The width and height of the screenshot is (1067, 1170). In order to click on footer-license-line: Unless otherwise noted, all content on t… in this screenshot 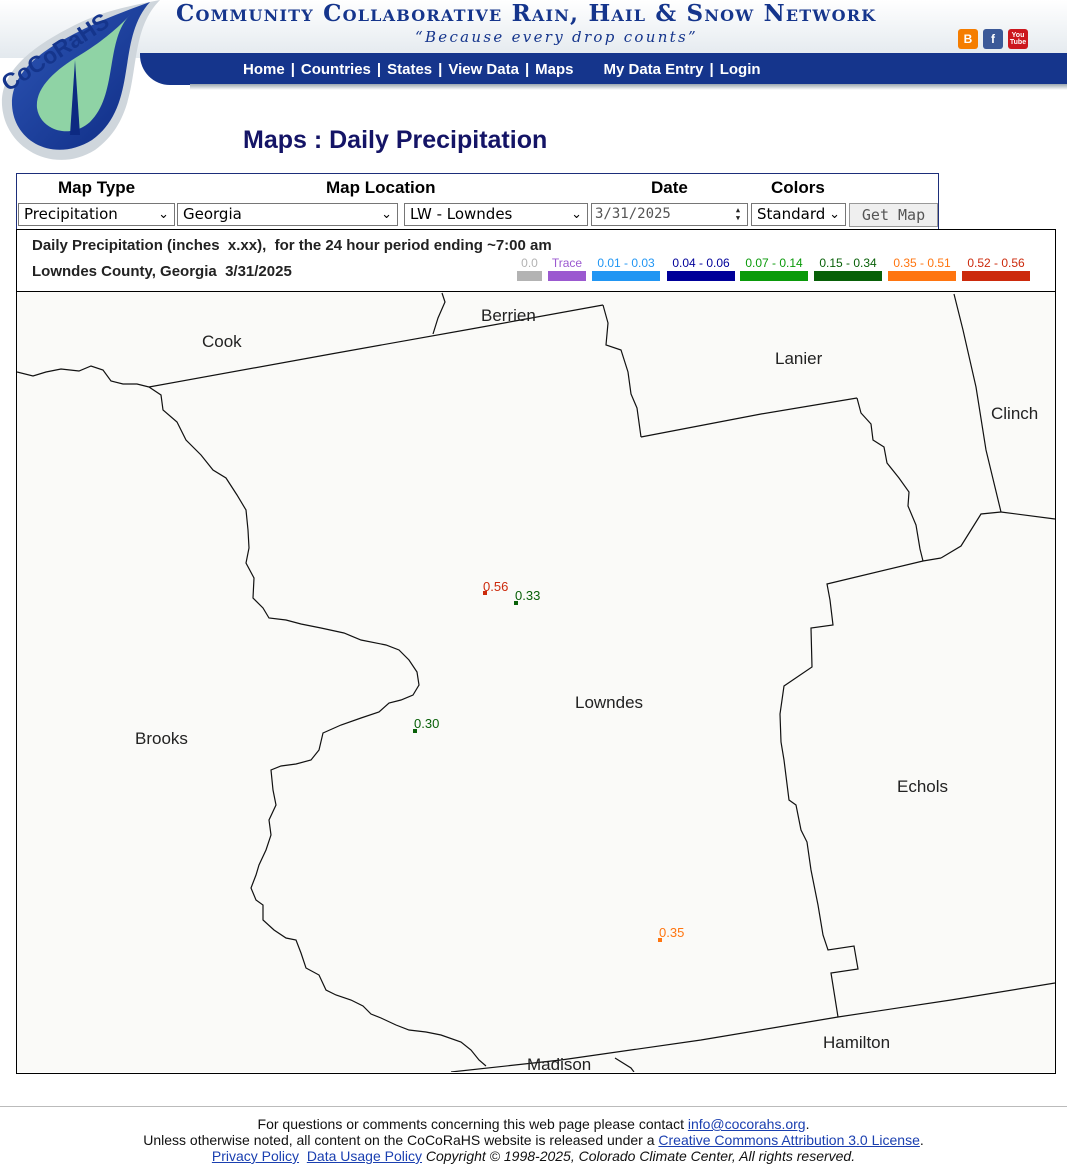, I will do `click(533, 1140)`.